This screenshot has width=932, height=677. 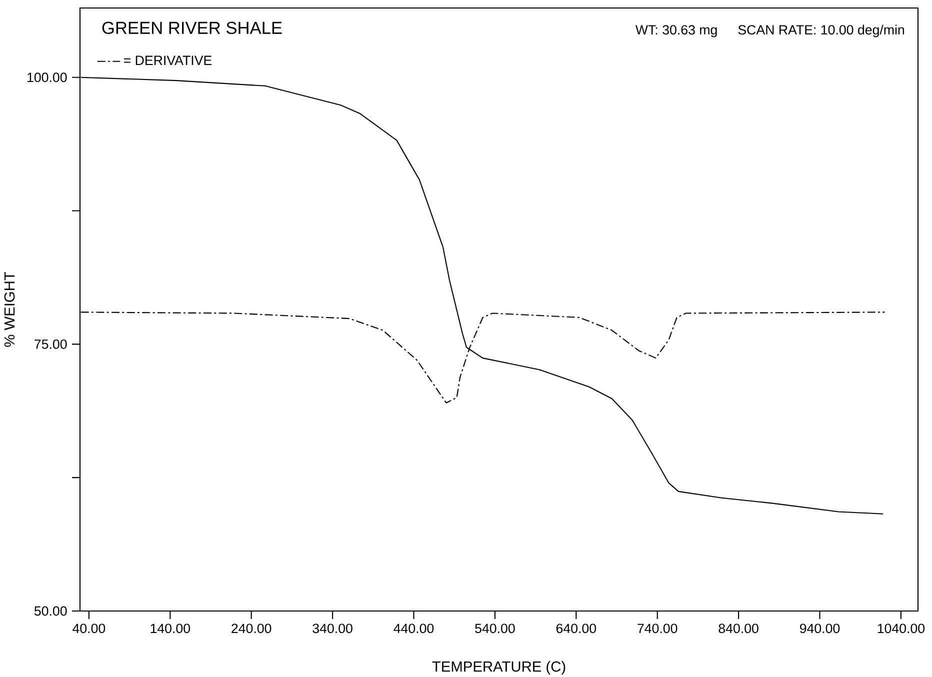 What do you see at coordinates (658, 629) in the screenshot?
I see `x-tick-label: 740.00` at bounding box center [658, 629].